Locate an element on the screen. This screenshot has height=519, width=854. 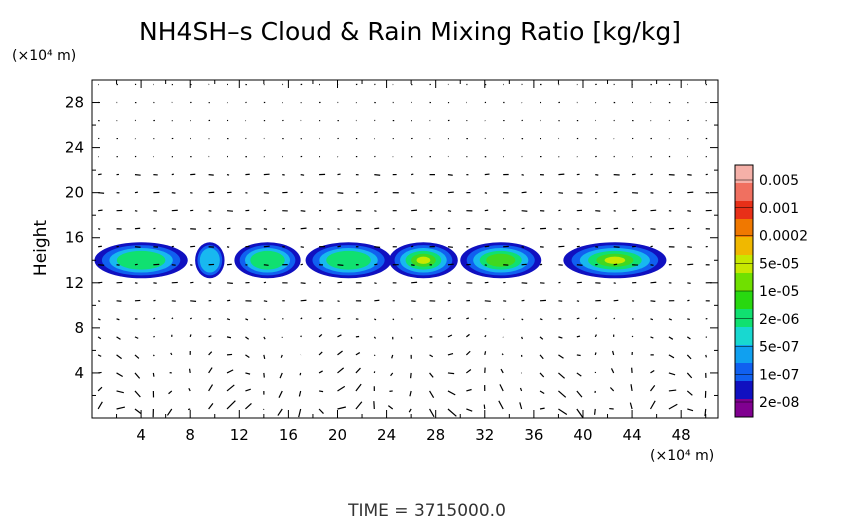
colorbar-label: 0.0002 is located at coordinates (783, 237).